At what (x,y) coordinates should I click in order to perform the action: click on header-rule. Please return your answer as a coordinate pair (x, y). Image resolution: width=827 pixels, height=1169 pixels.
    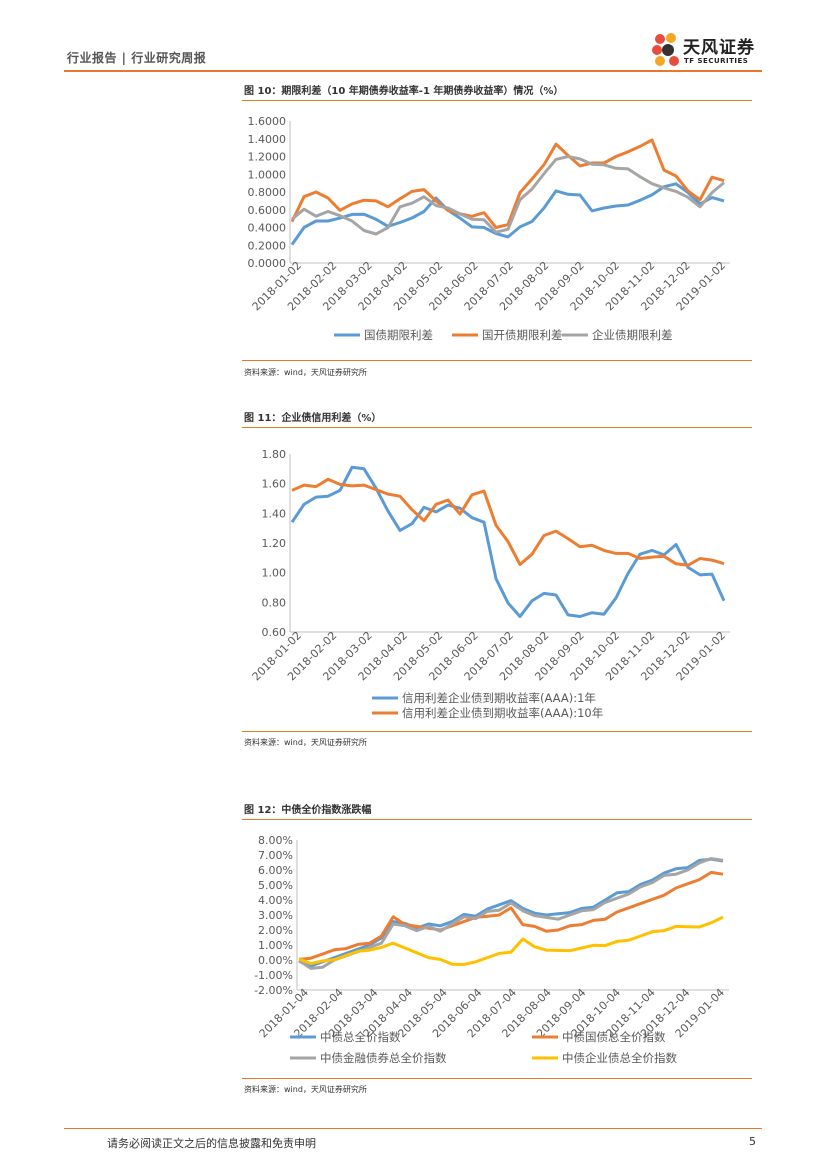
    Looking at the image, I should click on (413, 71).